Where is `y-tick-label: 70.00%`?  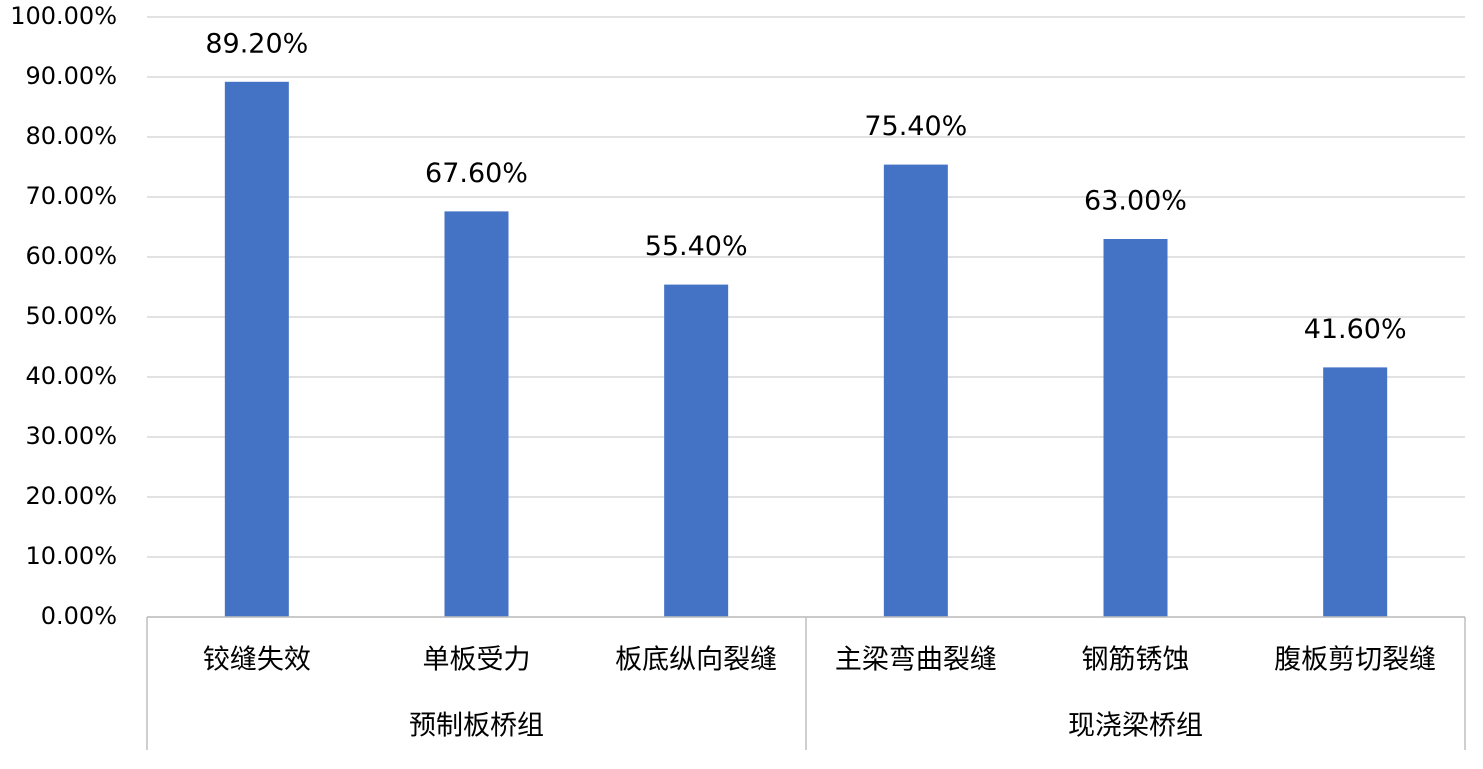
y-tick-label: 70.00% is located at coordinates (71, 196).